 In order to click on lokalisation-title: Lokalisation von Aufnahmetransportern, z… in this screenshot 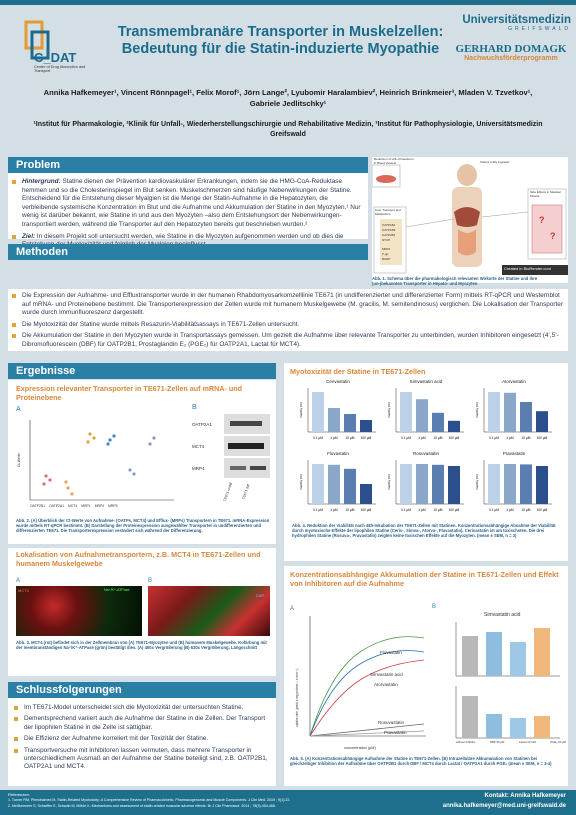, I will do `click(138, 559)`.